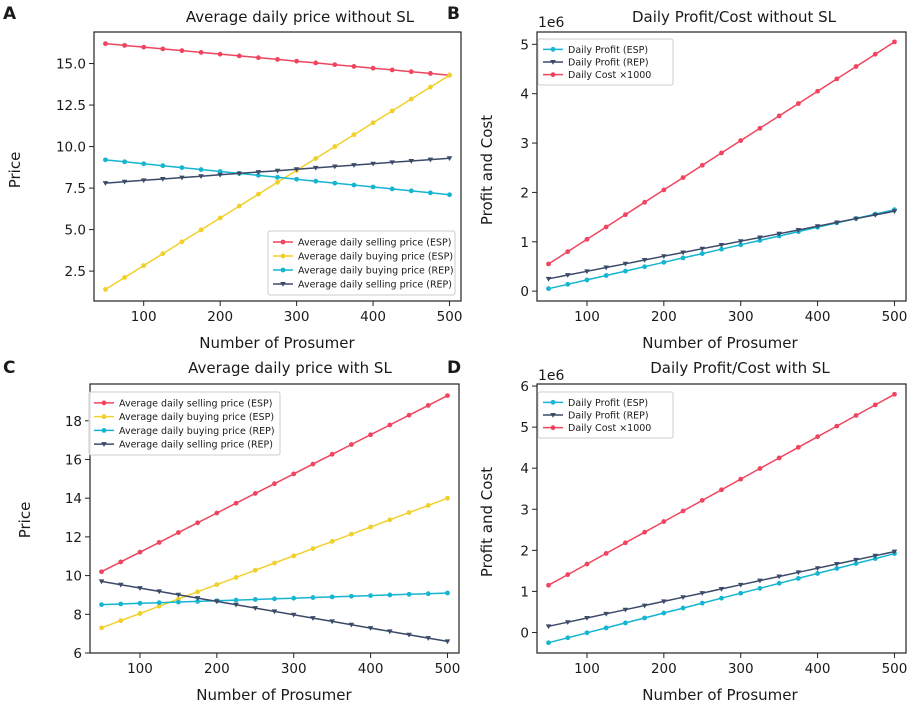 This screenshot has width=913, height=710. I want to click on x-tick-label: 200, so click(664, 317).